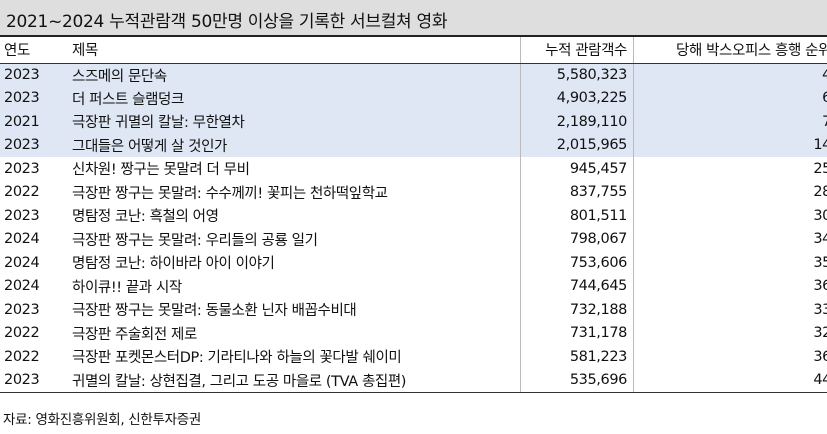 The height and width of the screenshot is (434, 827). What do you see at coordinates (730, 169) in the screenshot?
I see `cell-rank: 25` at bounding box center [730, 169].